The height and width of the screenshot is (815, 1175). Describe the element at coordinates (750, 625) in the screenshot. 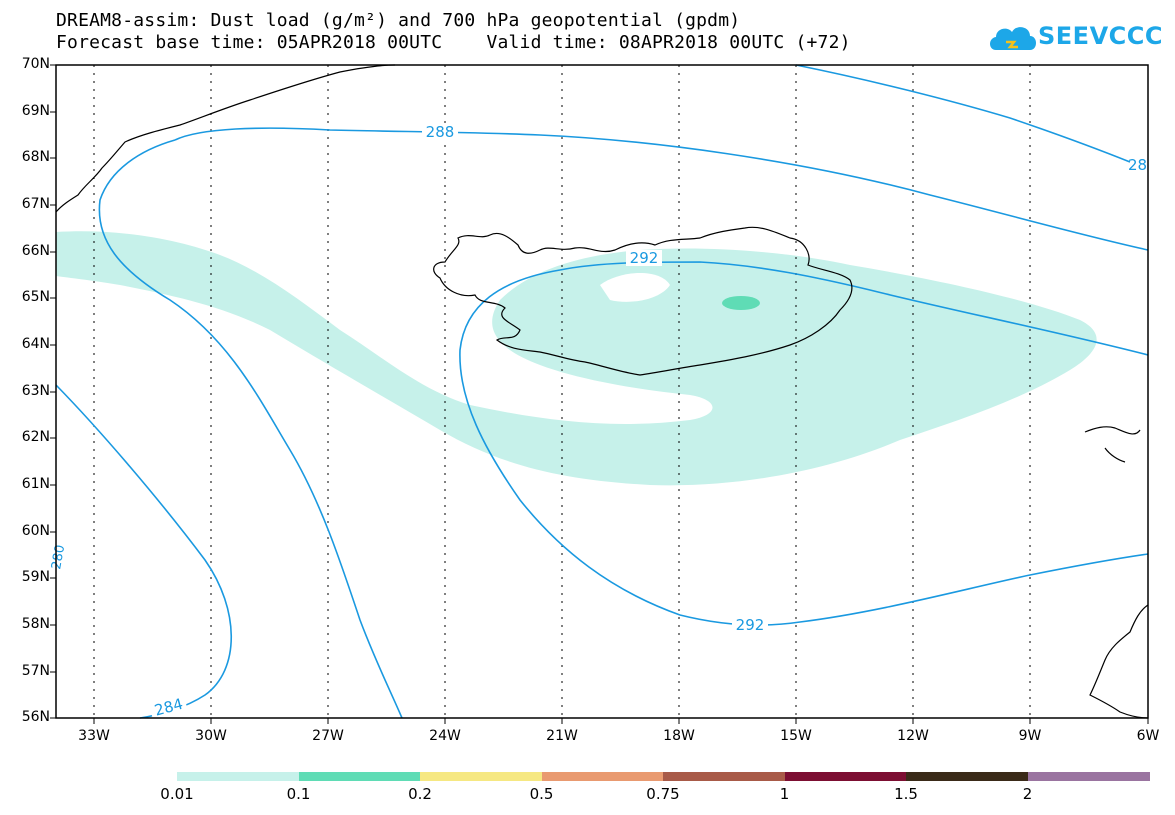

I see `contour-label-292-south: 292` at that location.